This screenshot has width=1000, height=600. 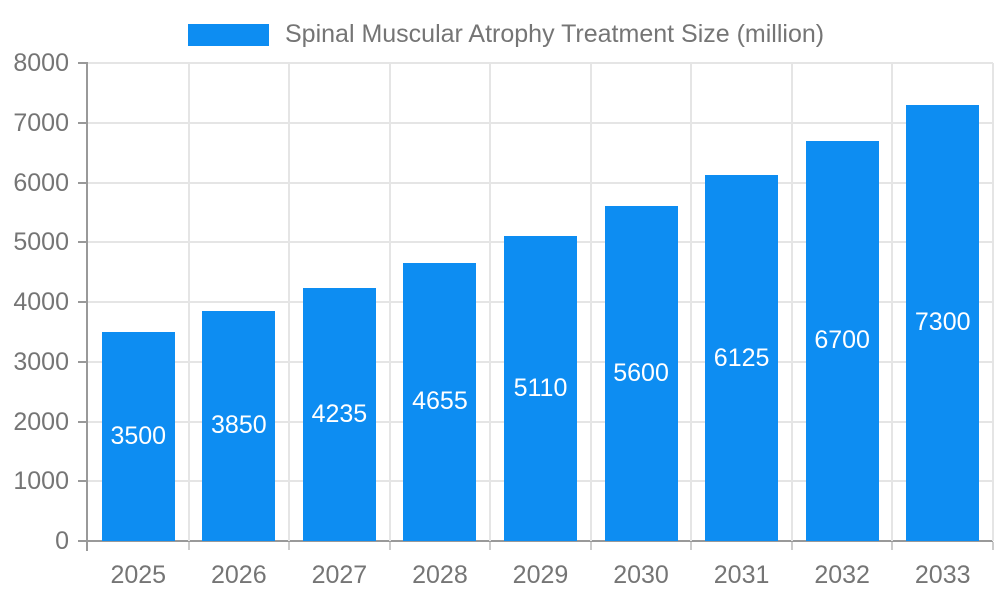 I want to click on bar-value-label: 4235, so click(x=339, y=413).